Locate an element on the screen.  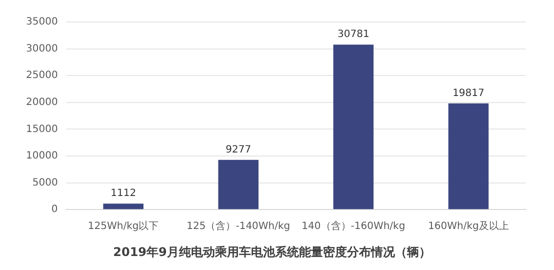
data-label: 9277 is located at coordinates (239, 150).